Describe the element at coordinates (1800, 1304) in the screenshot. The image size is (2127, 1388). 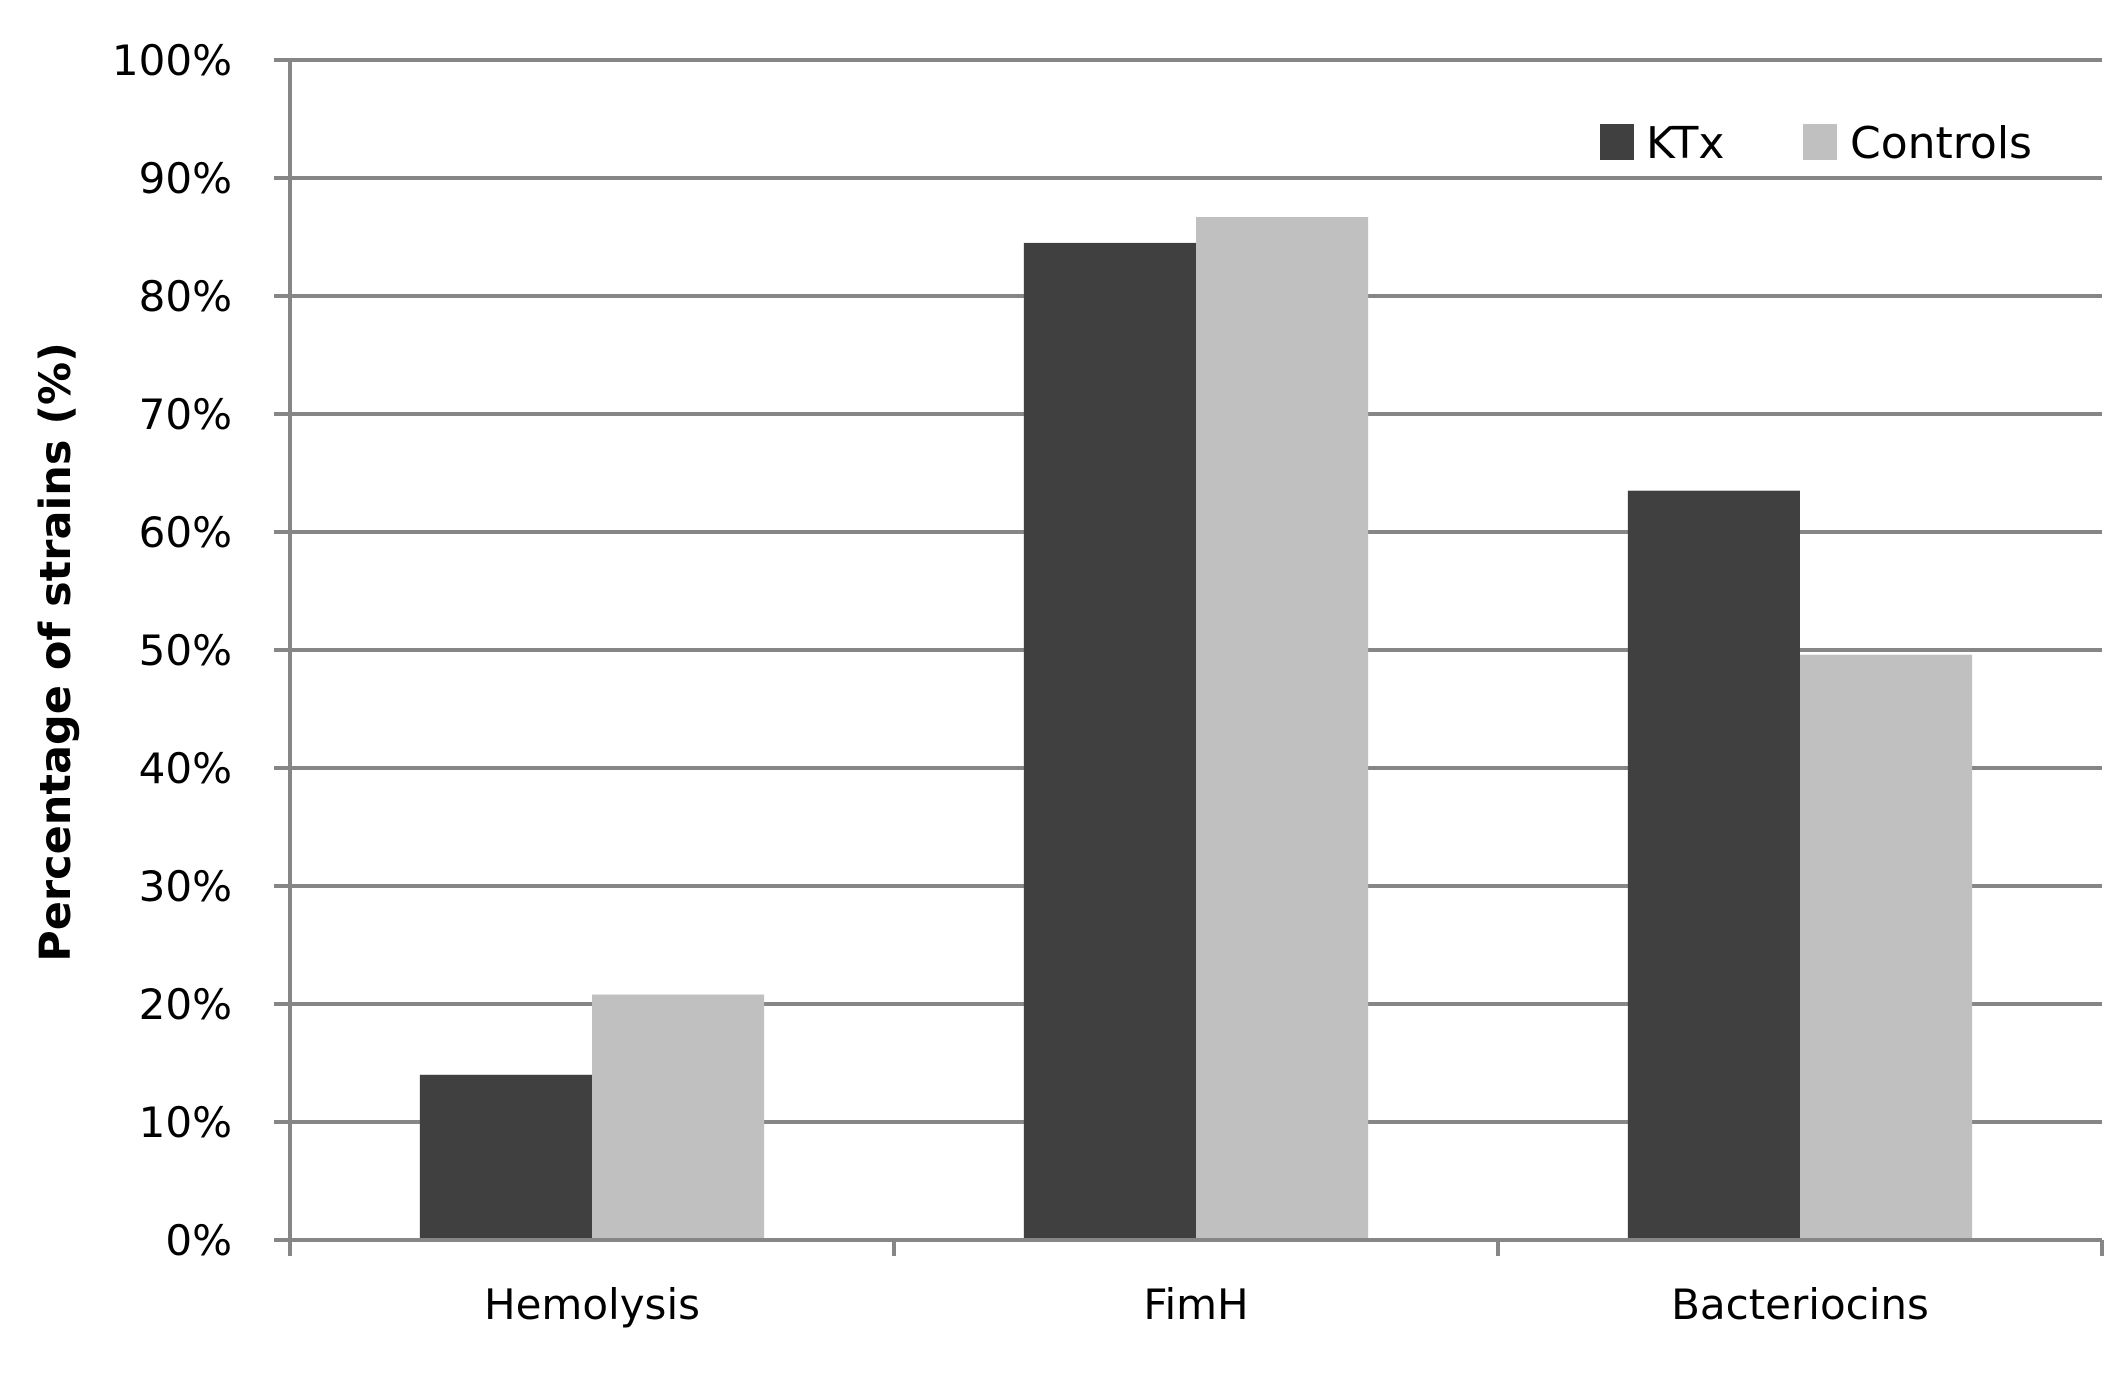
I see `x-category-label: Bacteriocins` at that location.